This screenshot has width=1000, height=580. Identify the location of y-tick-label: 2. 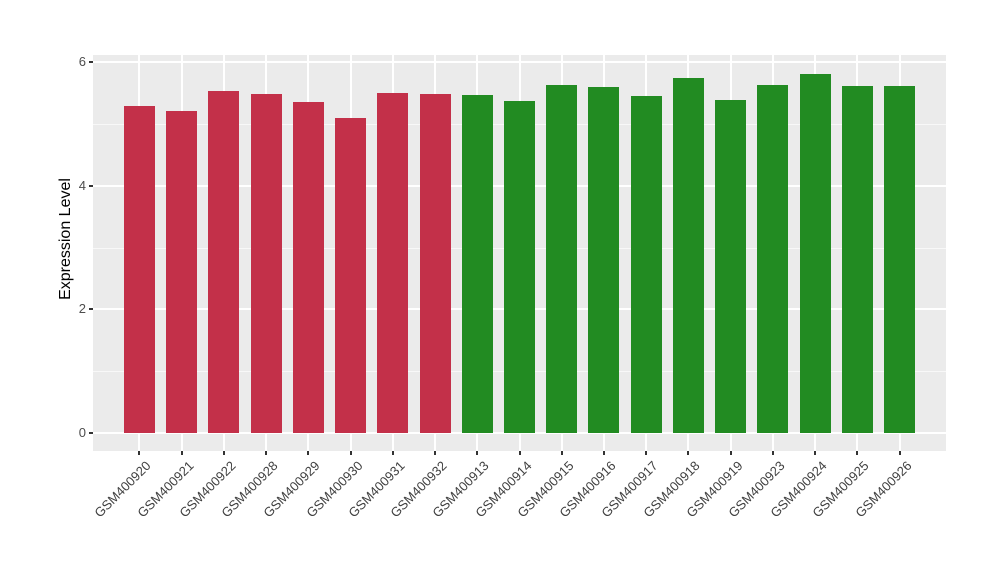
(82, 309).